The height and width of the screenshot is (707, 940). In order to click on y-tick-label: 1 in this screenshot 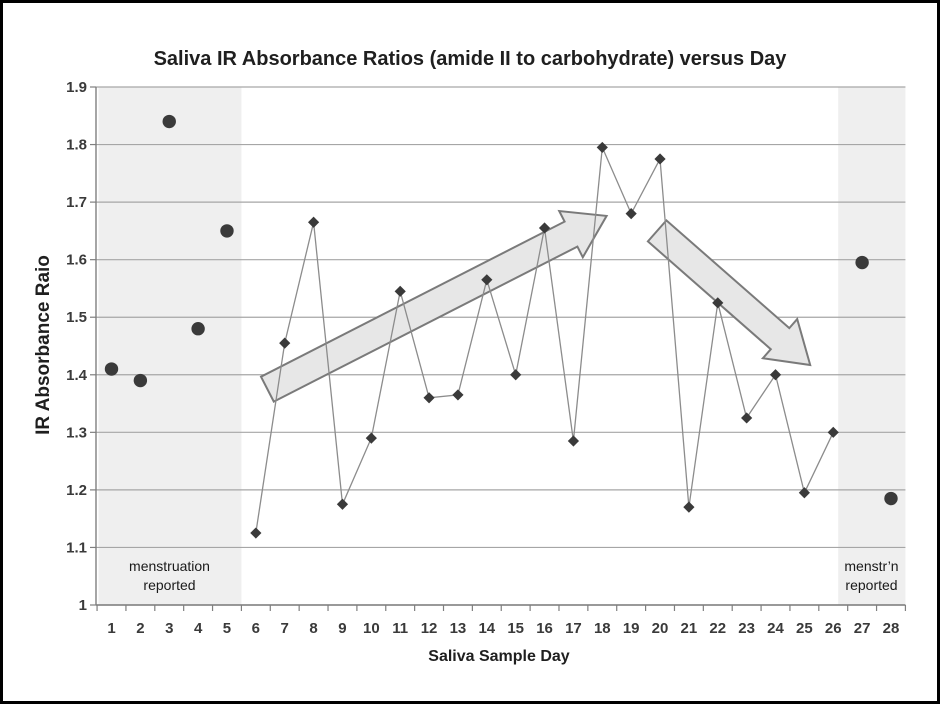, I will do `click(83, 605)`.